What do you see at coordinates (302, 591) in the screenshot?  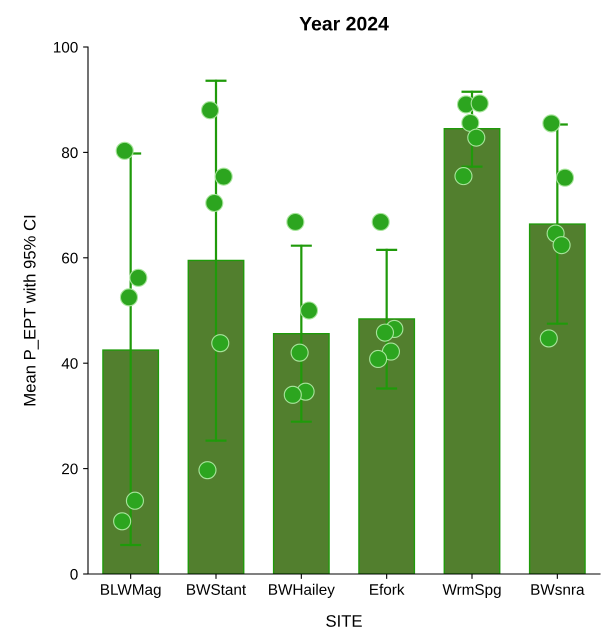 I see `x-tick-label: BWHailey` at bounding box center [302, 591].